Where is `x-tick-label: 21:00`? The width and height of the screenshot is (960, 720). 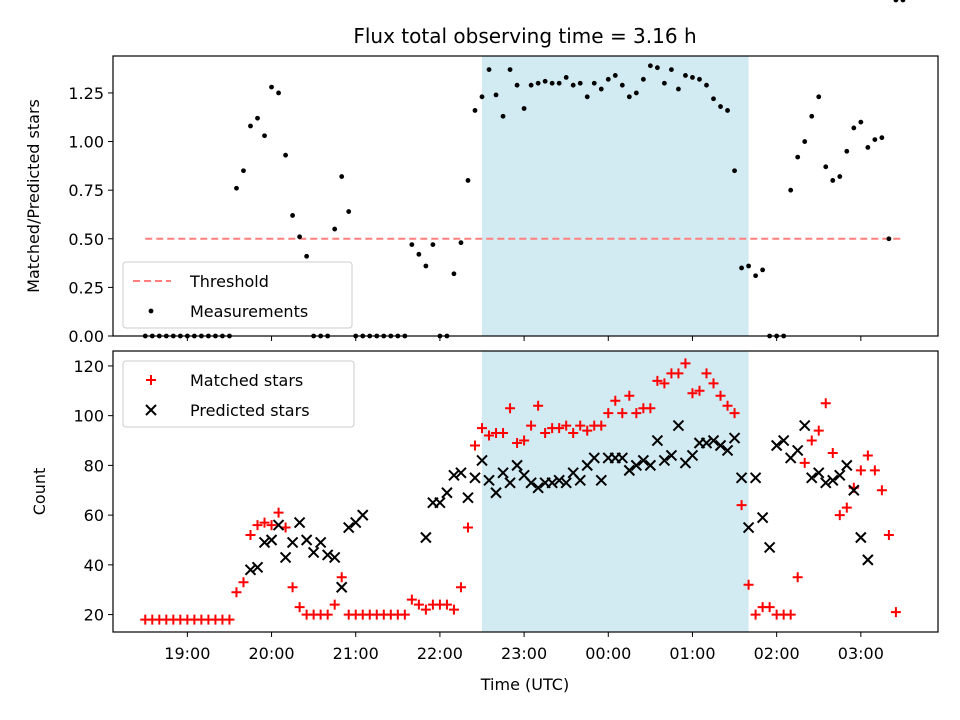
x-tick-label: 21:00 is located at coordinates (356, 653).